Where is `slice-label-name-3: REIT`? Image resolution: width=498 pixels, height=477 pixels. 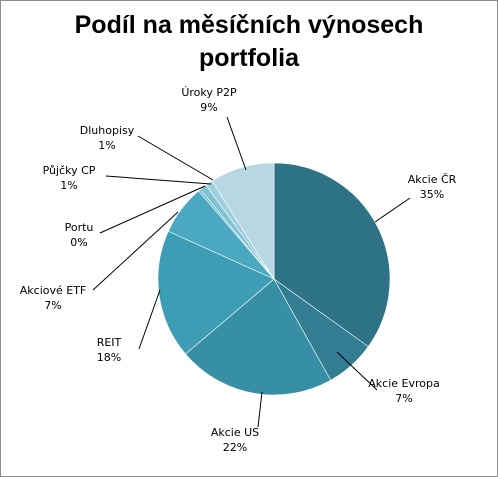 slice-label-name-3: REIT is located at coordinates (109, 342).